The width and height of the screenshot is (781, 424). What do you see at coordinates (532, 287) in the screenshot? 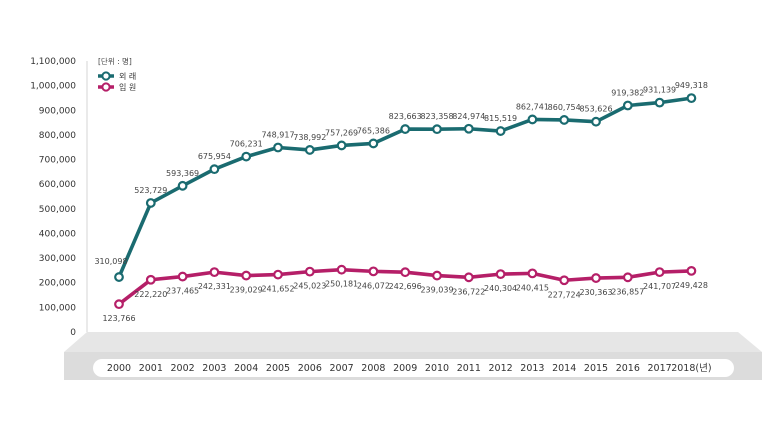
I see `data-label: 240,415` at bounding box center [532, 287].